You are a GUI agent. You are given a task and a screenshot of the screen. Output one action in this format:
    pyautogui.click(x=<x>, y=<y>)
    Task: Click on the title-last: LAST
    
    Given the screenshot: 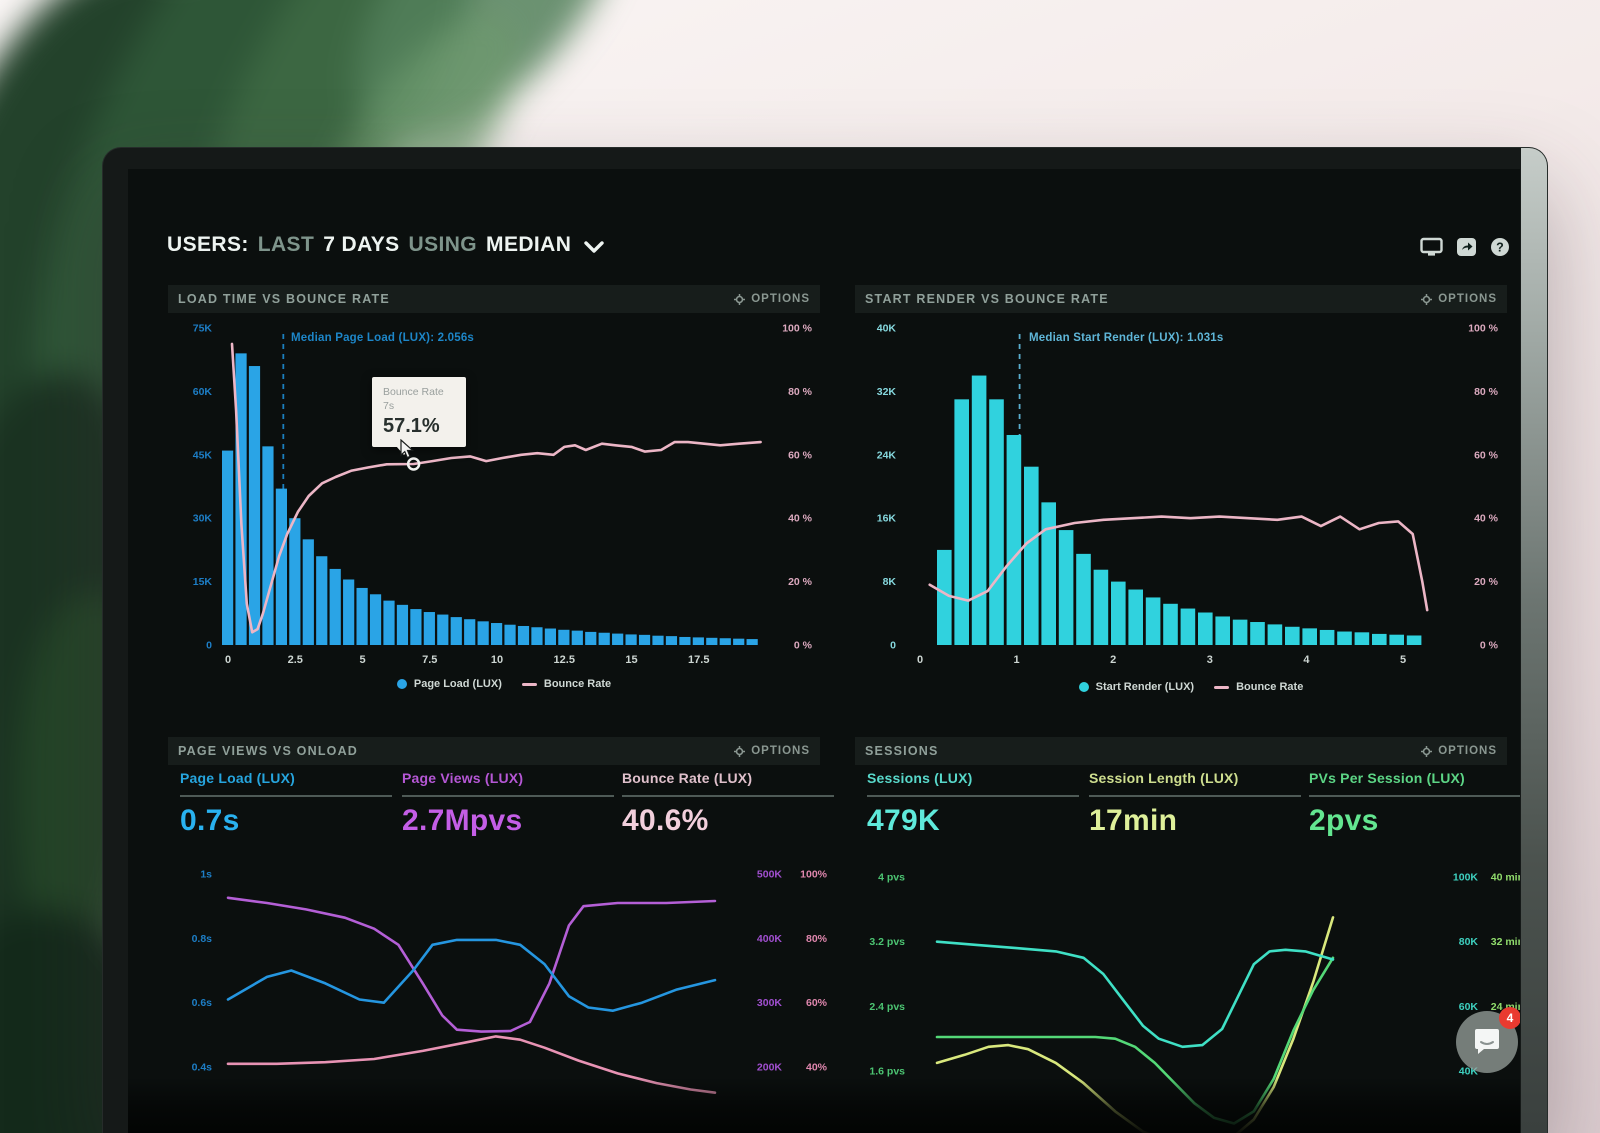 What is the action you would take?
    pyautogui.click(x=286, y=244)
    